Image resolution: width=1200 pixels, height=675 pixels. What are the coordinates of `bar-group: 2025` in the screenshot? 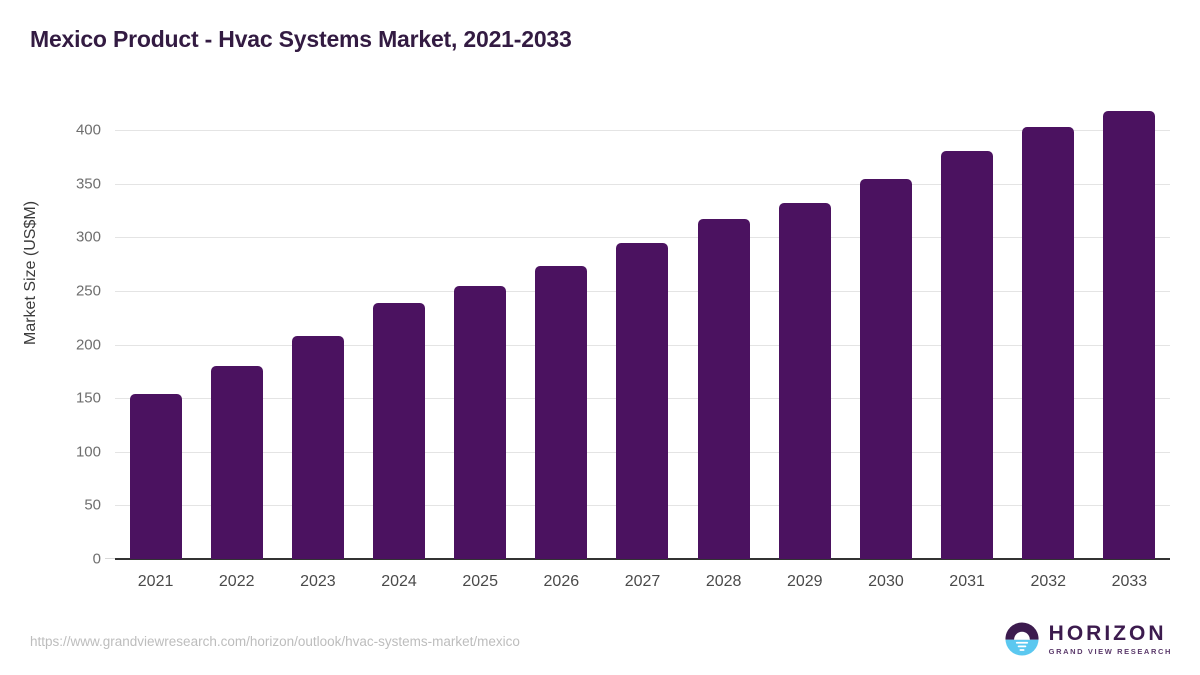 It's located at (480, 360).